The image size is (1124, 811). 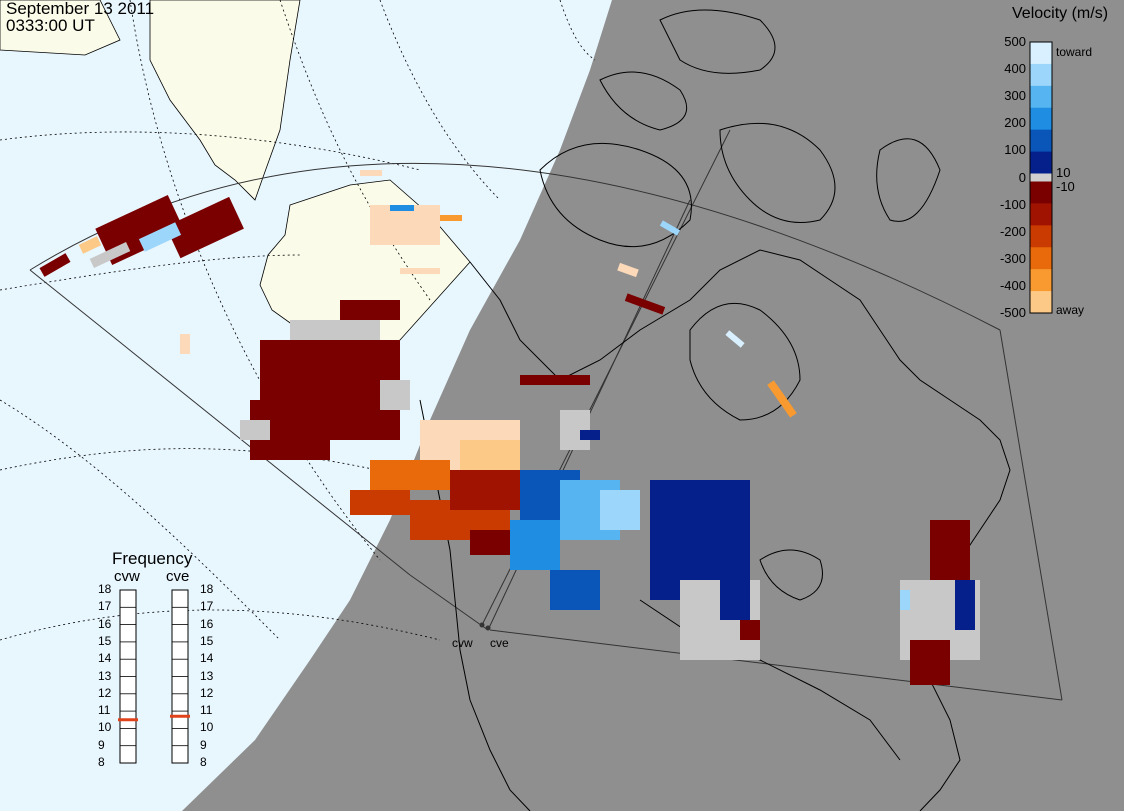 What do you see at coordinates (207, 675) in the screenshot?
I see `frequency-tick-label-right: 13` at bounding box center [207, 675].